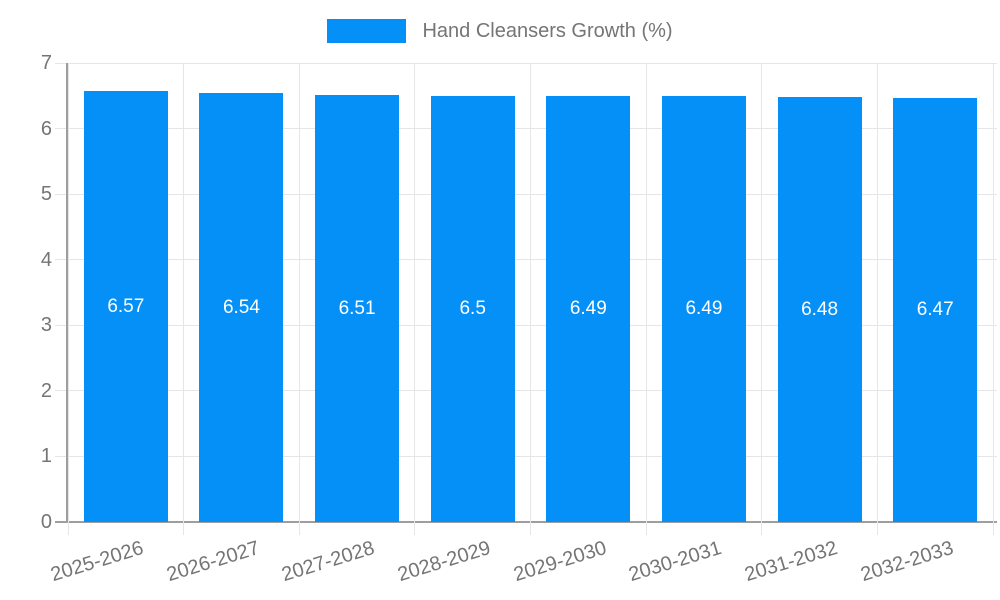 This screenshot has height=600, width=1000. I want to click on x-axis-label: 2026-2027, so click(212, 562).